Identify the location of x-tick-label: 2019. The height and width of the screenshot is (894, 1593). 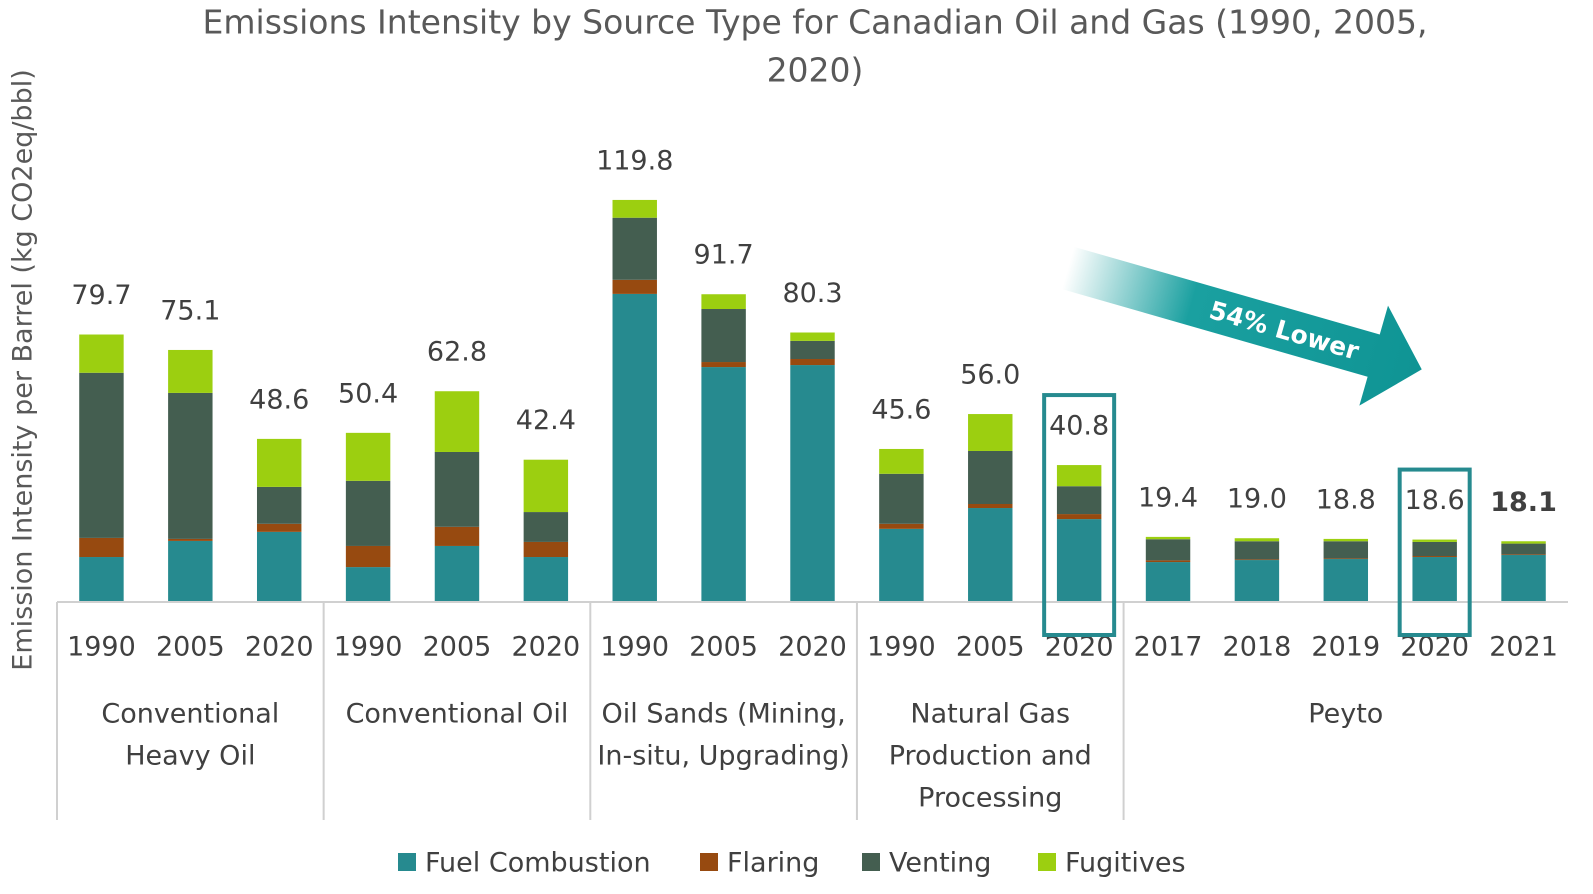
(1345, 647).